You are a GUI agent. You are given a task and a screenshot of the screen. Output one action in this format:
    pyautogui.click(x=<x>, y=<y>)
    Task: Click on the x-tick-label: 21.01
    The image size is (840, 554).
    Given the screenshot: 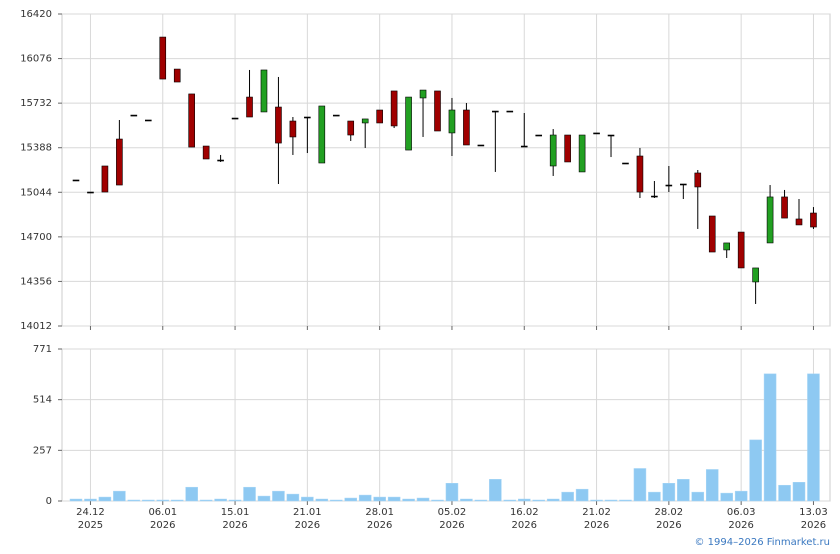 What is the action you would take?
    pyautogui.click(x=307, y=512)
    